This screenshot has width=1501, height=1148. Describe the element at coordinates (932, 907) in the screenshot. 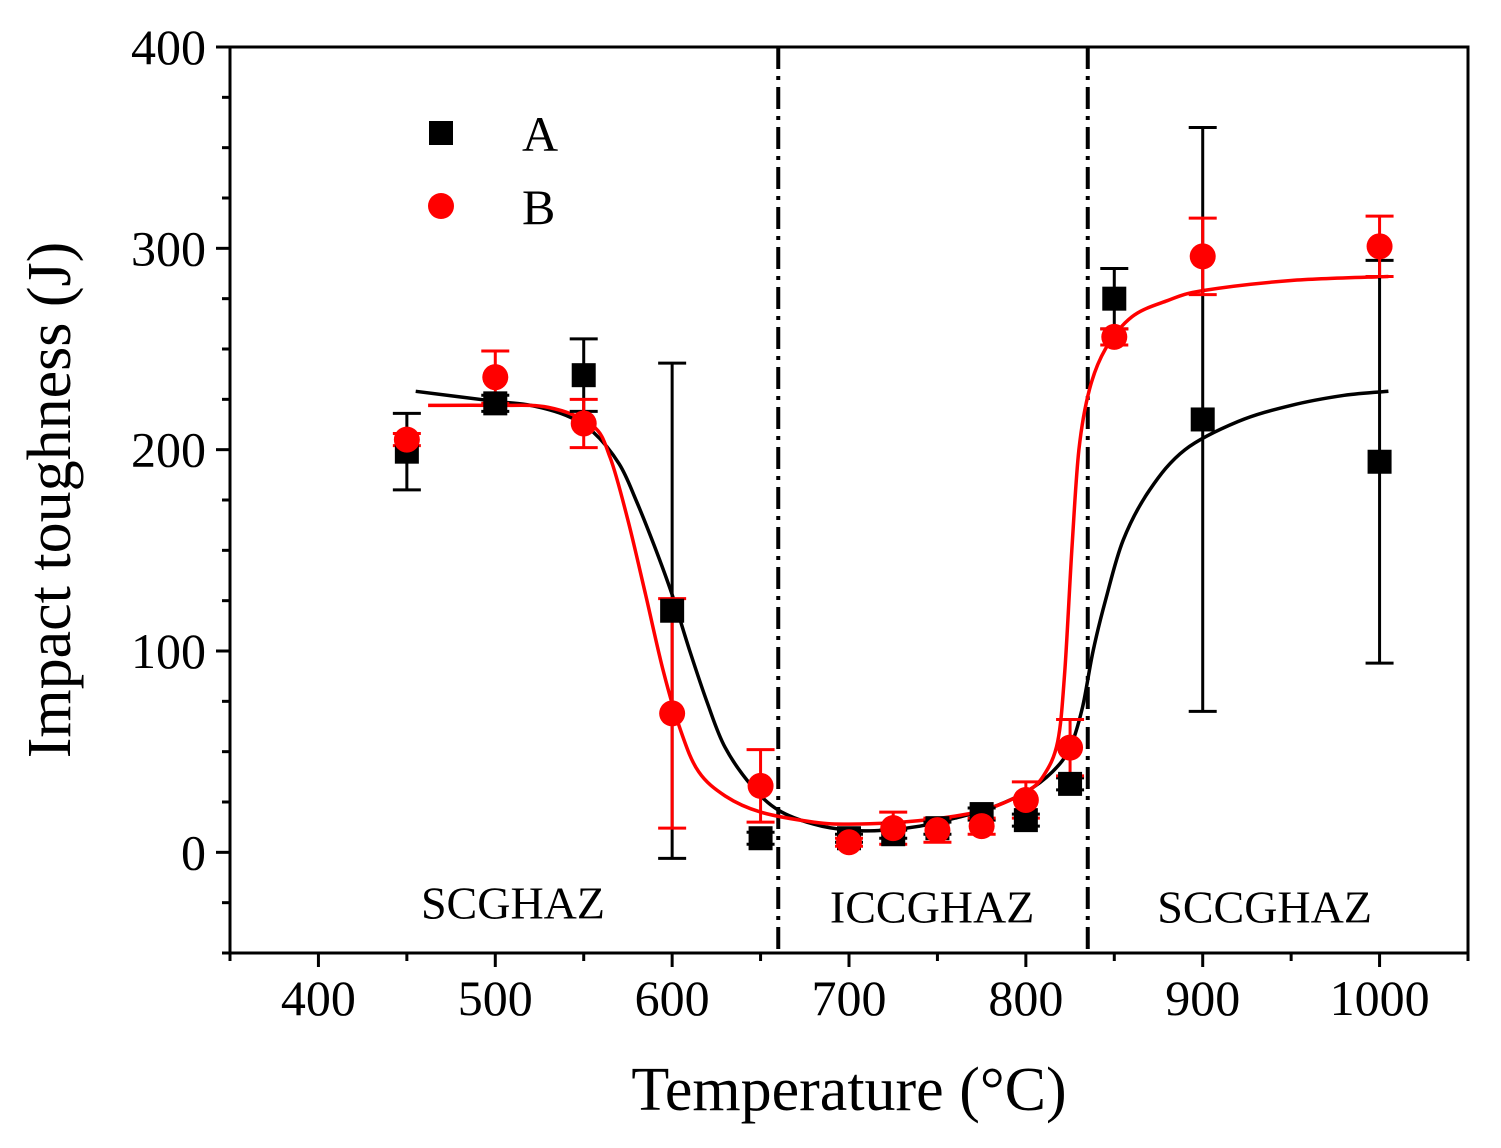

I see `region-label-iccghaz: ICCGHAZ` at that location.